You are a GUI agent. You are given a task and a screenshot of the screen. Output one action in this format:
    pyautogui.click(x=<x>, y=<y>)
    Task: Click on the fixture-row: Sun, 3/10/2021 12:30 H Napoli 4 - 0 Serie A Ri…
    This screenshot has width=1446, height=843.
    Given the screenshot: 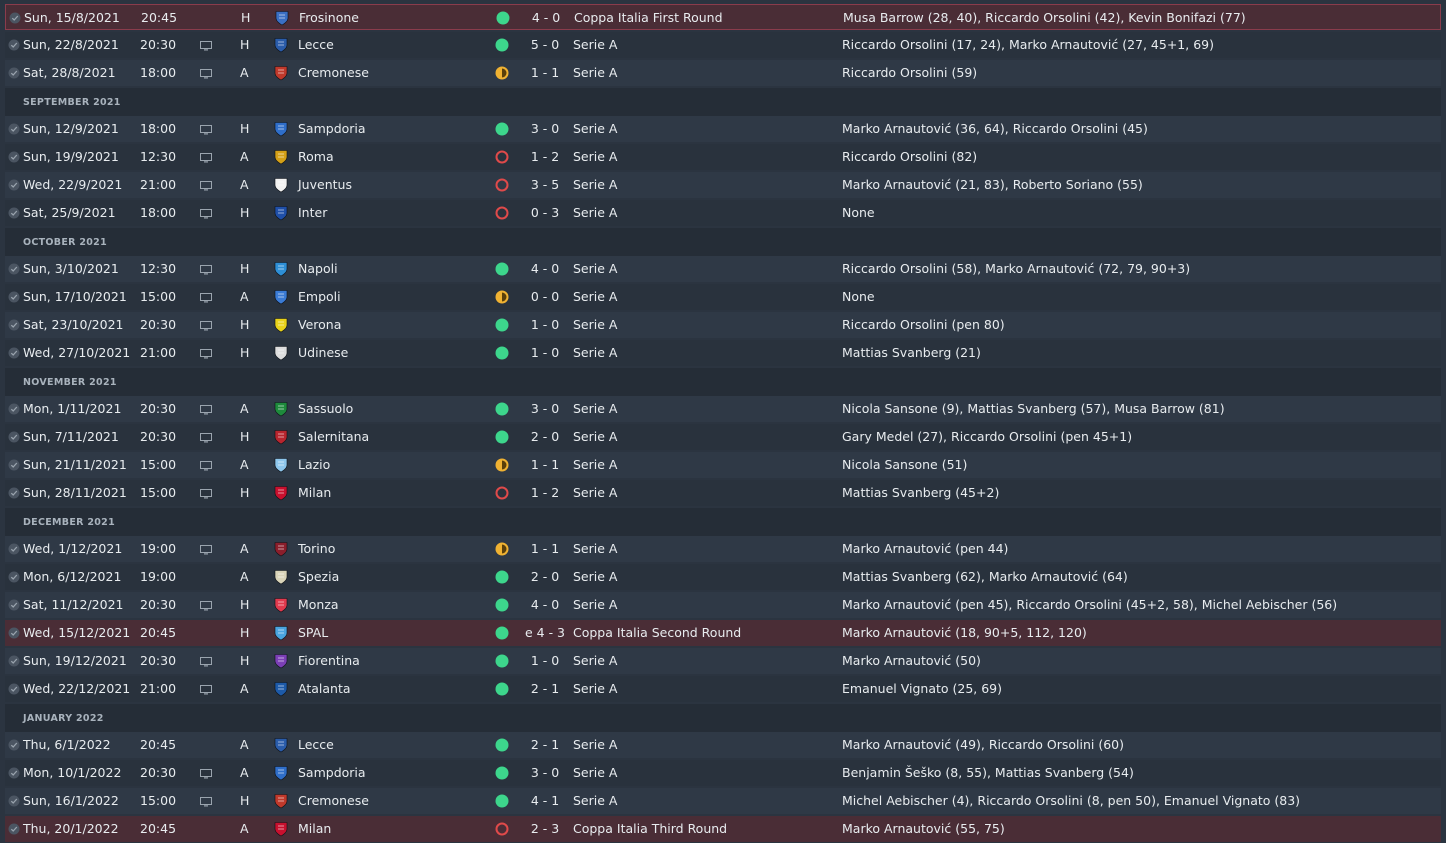 What is the action you would take?
    pyautogui.click(x=723, y=269)
    